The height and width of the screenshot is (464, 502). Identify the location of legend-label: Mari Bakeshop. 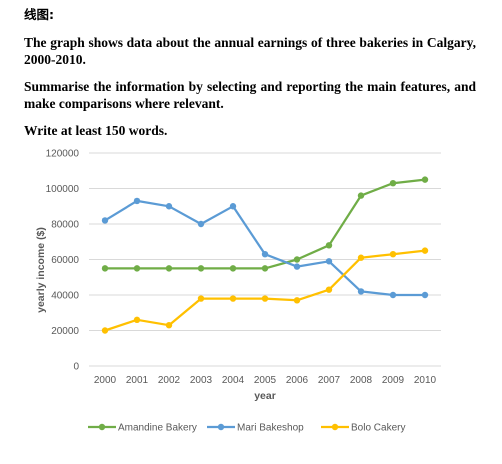
(270, 428).